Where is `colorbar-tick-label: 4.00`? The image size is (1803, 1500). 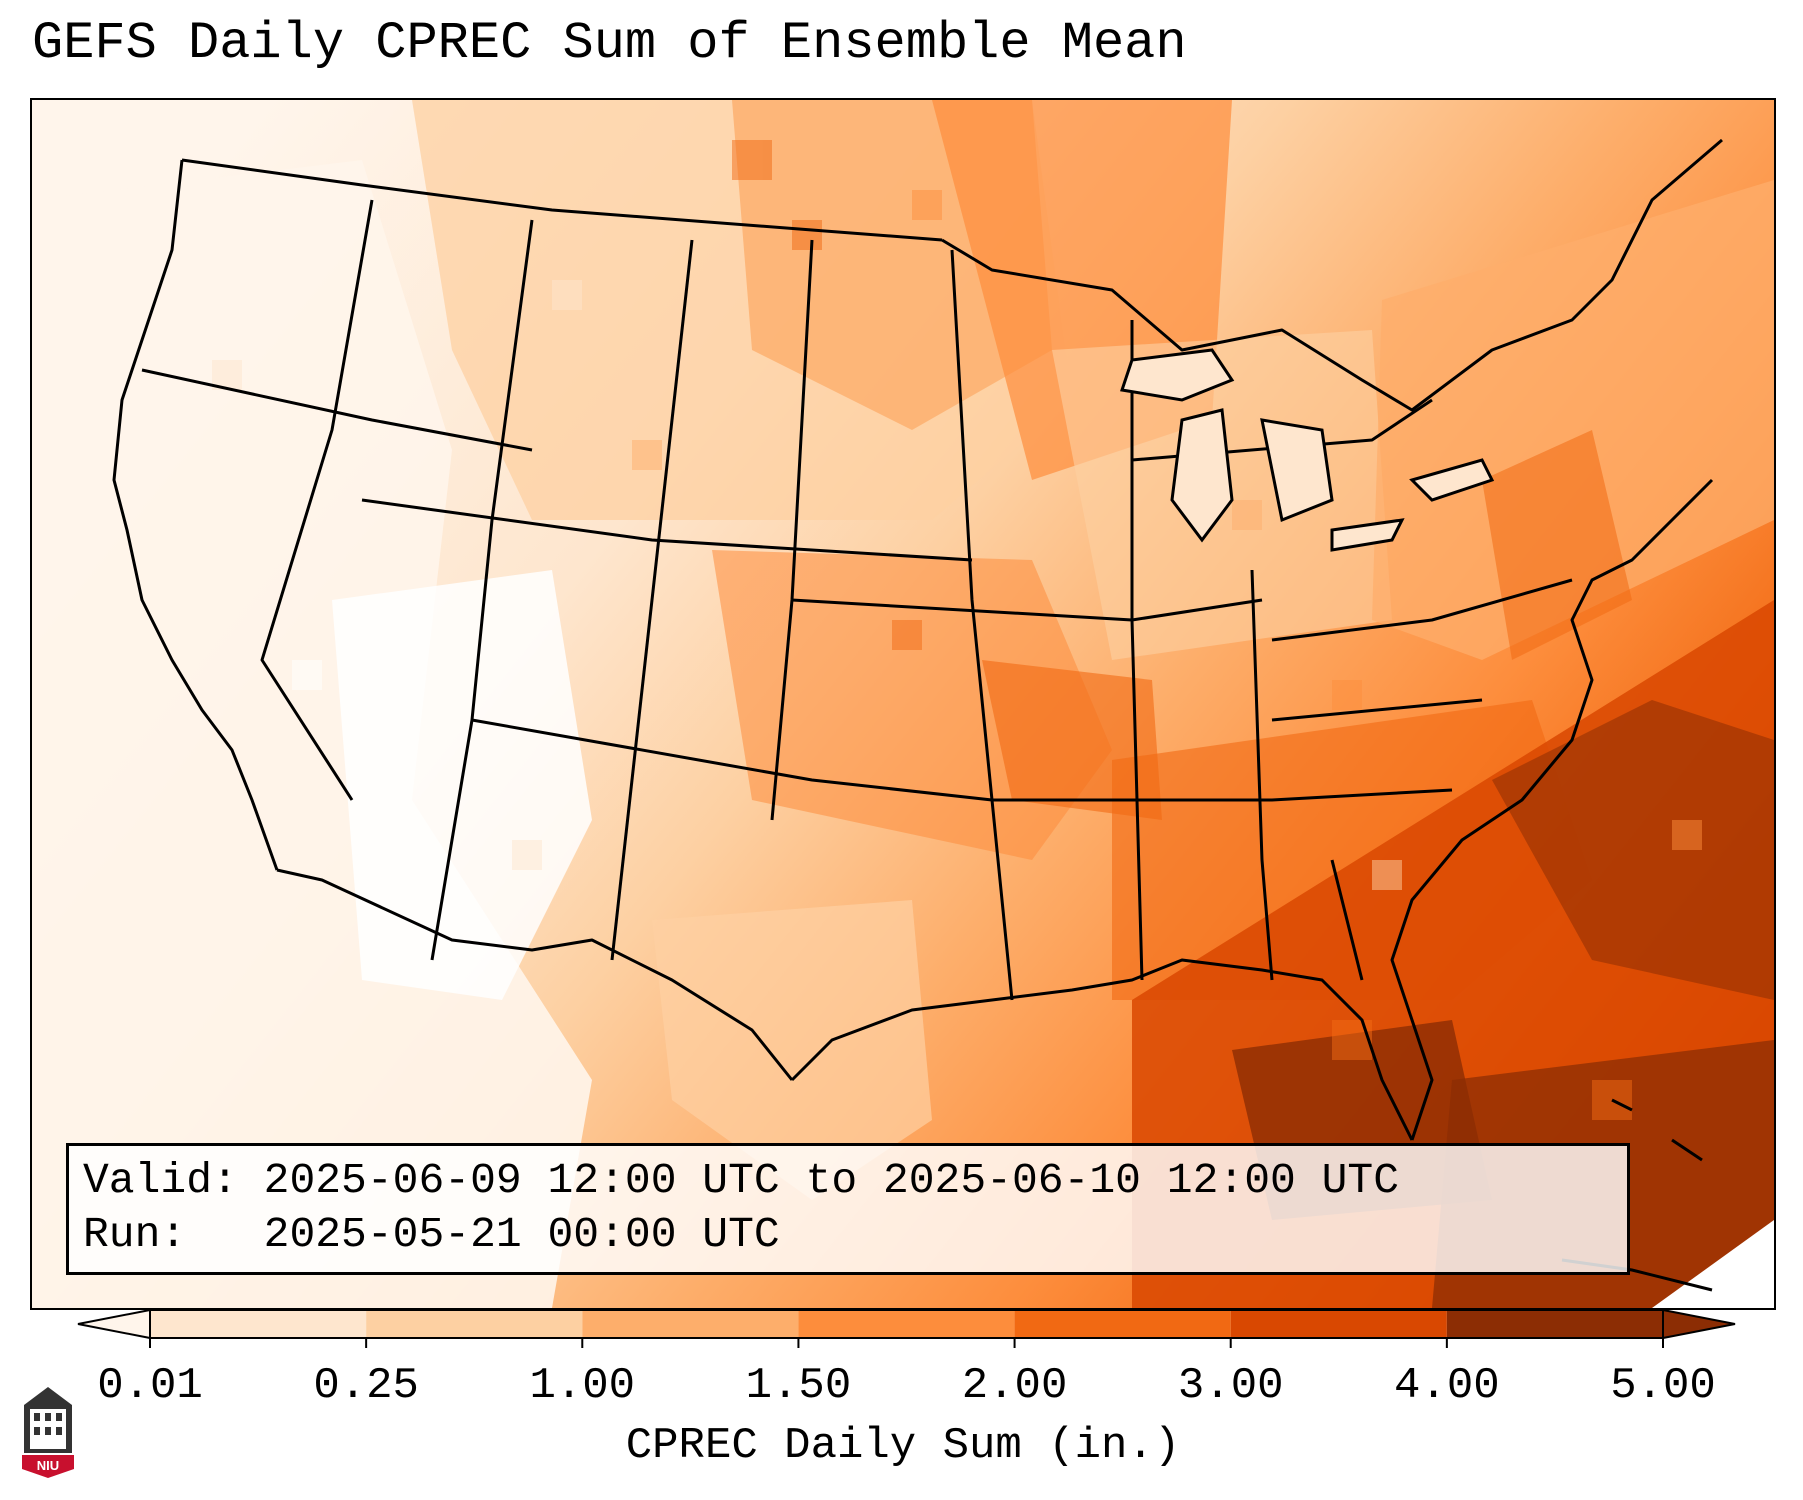 colorbar-tick-label: 4.00 is located at coordinates (1447, 1386).